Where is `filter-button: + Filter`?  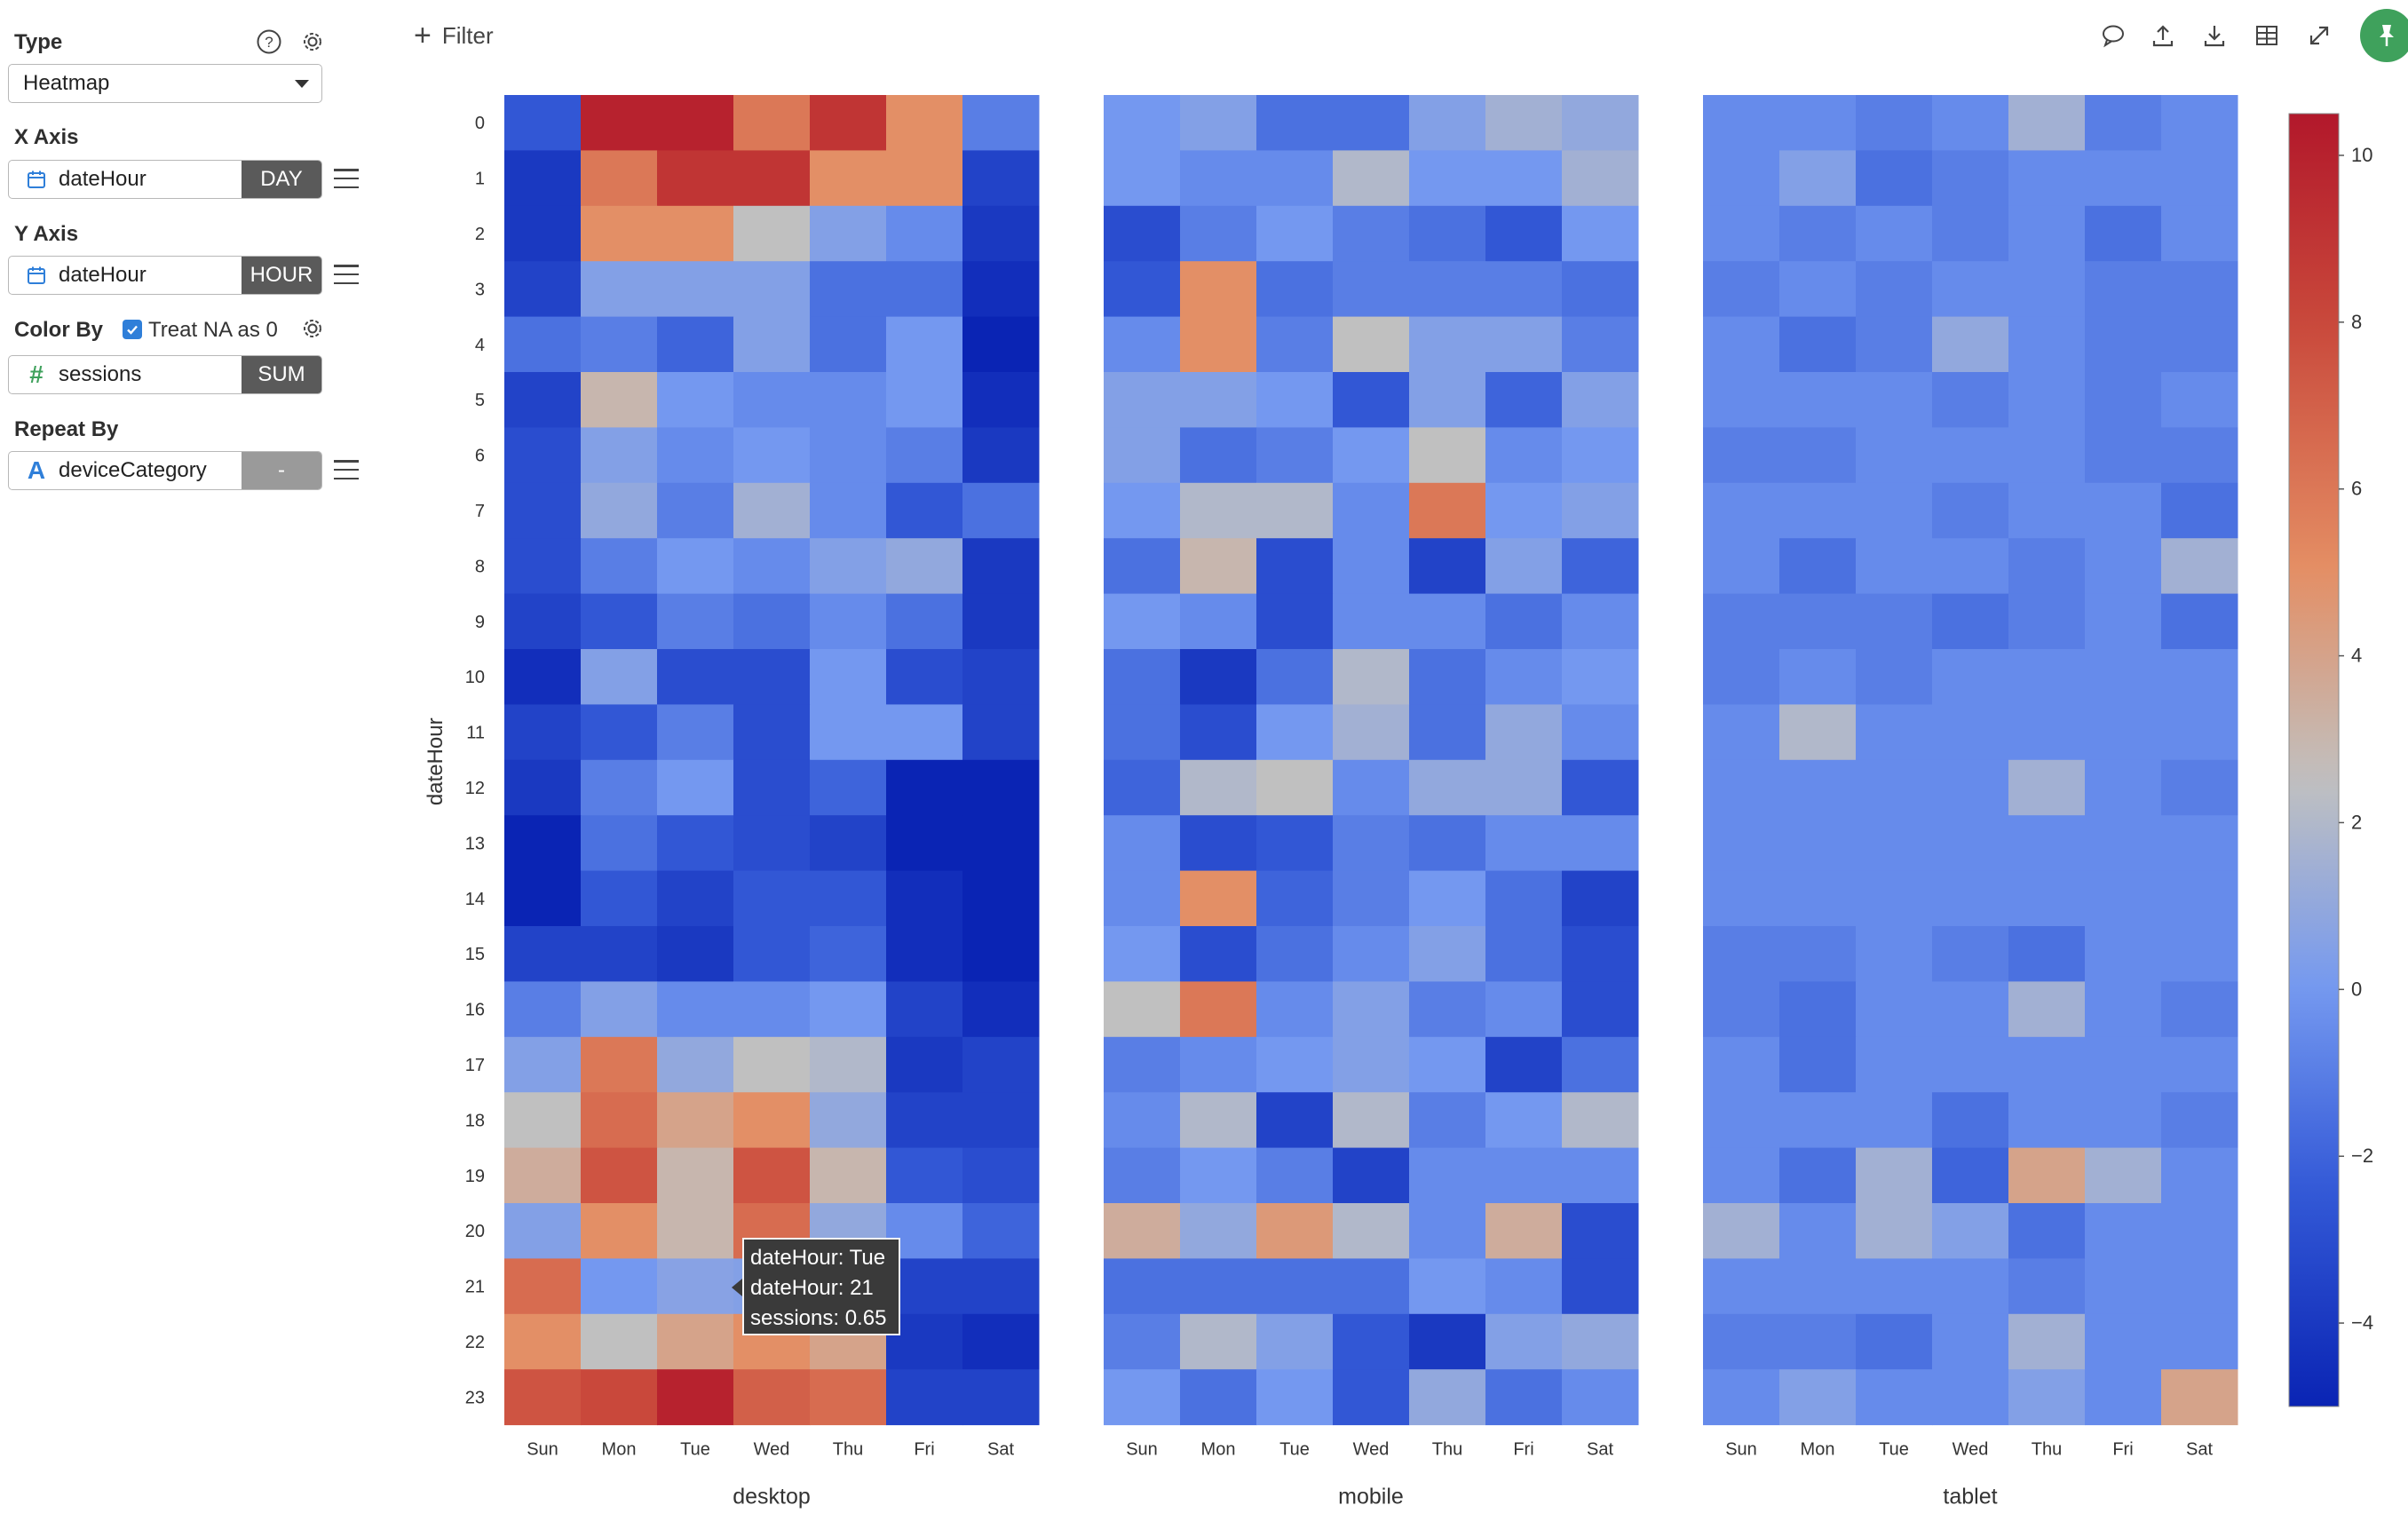
filter-button: + Filter is located at coordinates (454, 35).